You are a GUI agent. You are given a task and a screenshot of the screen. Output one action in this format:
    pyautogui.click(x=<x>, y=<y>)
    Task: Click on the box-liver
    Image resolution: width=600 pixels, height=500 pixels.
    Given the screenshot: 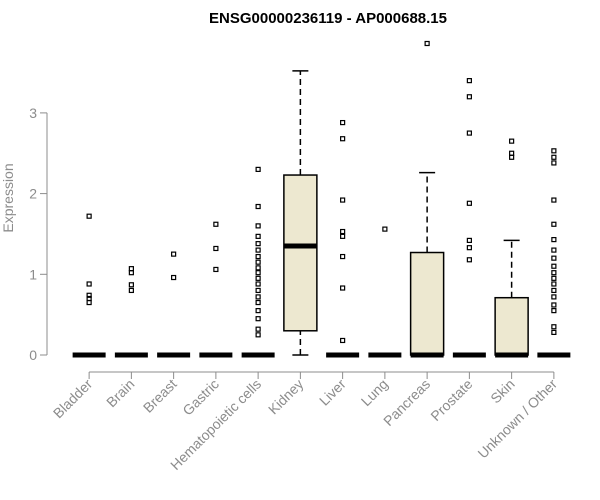 What is the action you would take?
    pyautogui.click(x=343, y=238)
    